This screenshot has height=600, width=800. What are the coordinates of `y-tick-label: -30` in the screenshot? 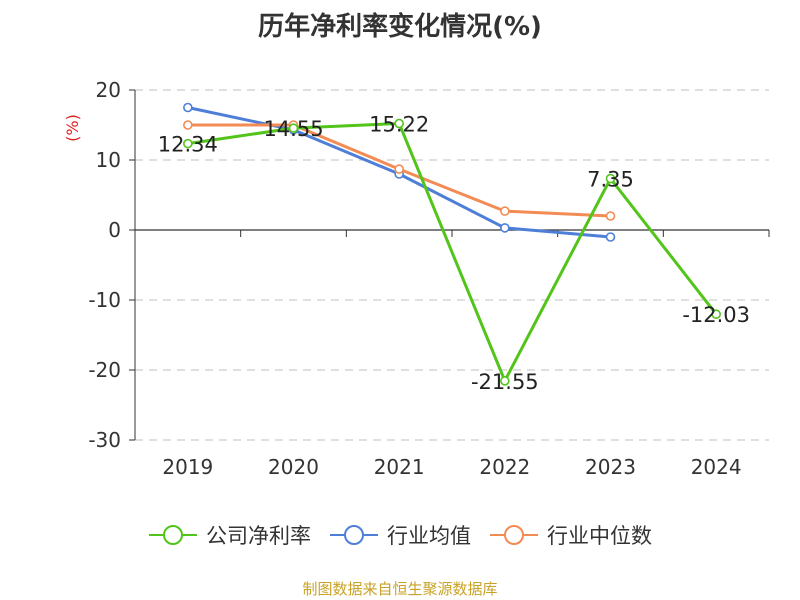 It's located at (104, 440).